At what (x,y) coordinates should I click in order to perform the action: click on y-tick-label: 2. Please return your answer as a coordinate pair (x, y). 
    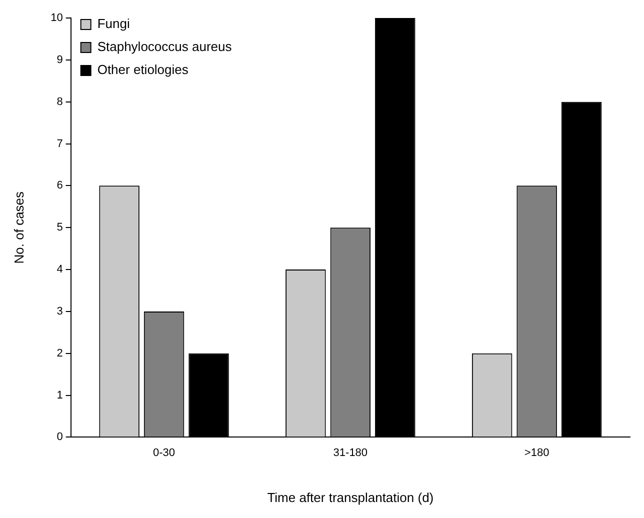
    Looking at the image, I should click on (59, 353).